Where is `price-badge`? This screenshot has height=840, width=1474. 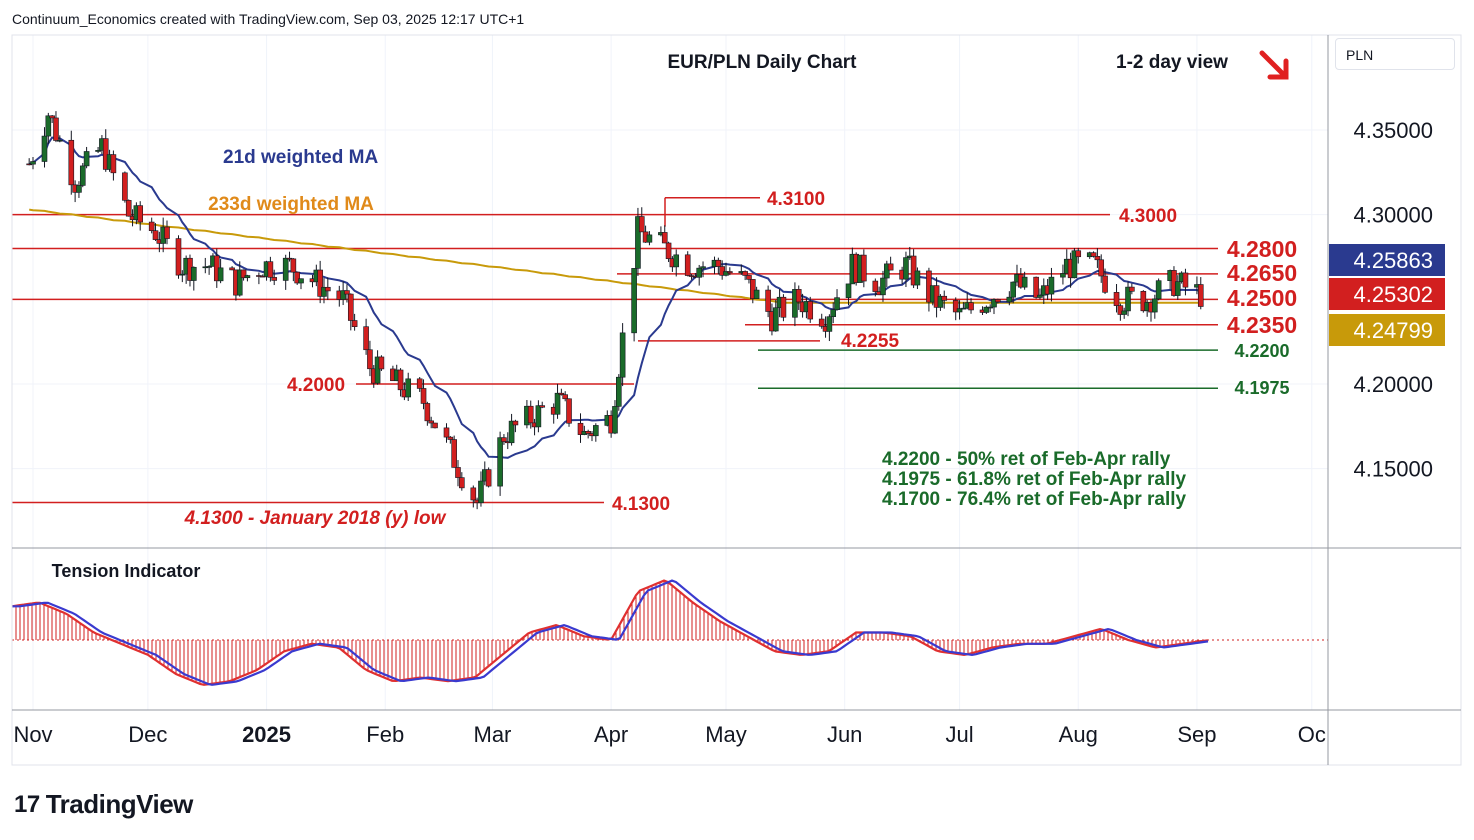 price-badge is located at coordinates (1387, 294).